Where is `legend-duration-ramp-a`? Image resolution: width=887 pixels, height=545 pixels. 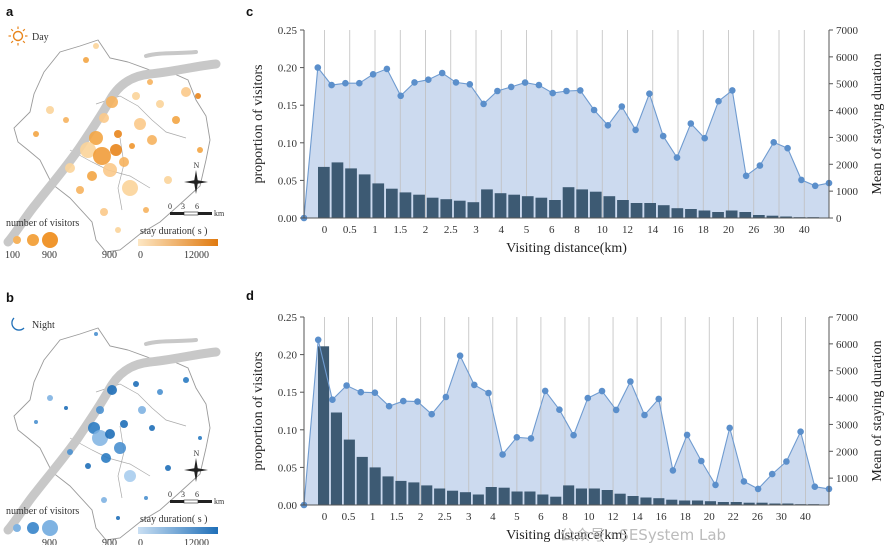
legend-duration-ramp-a is located at coordinates (178, 242).